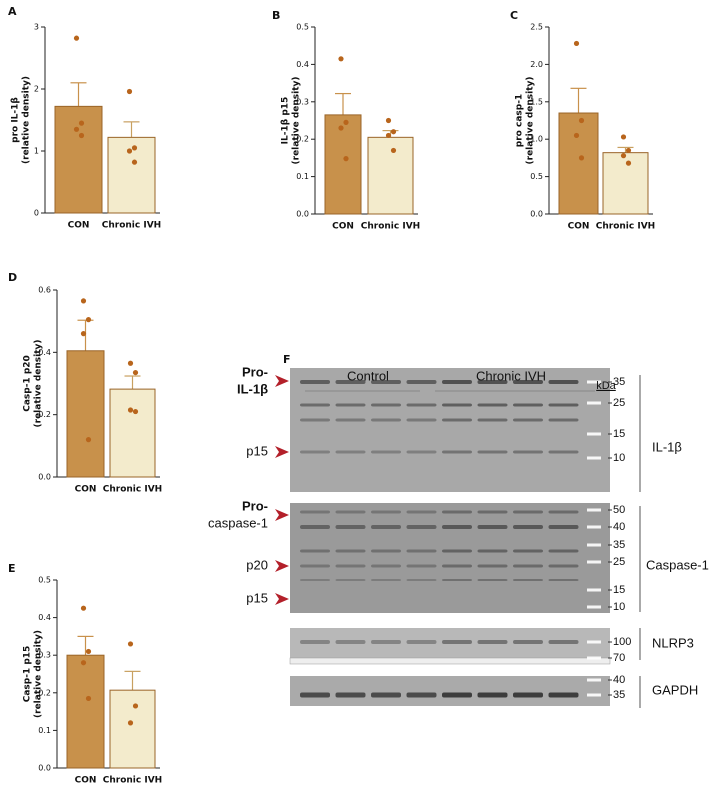 The width and height of the screenshot is (722, 800). What do you see at coordinates (238, 522) in the screenshot?
I see `band-label: caspase-1` at bounding box center [238, 522].